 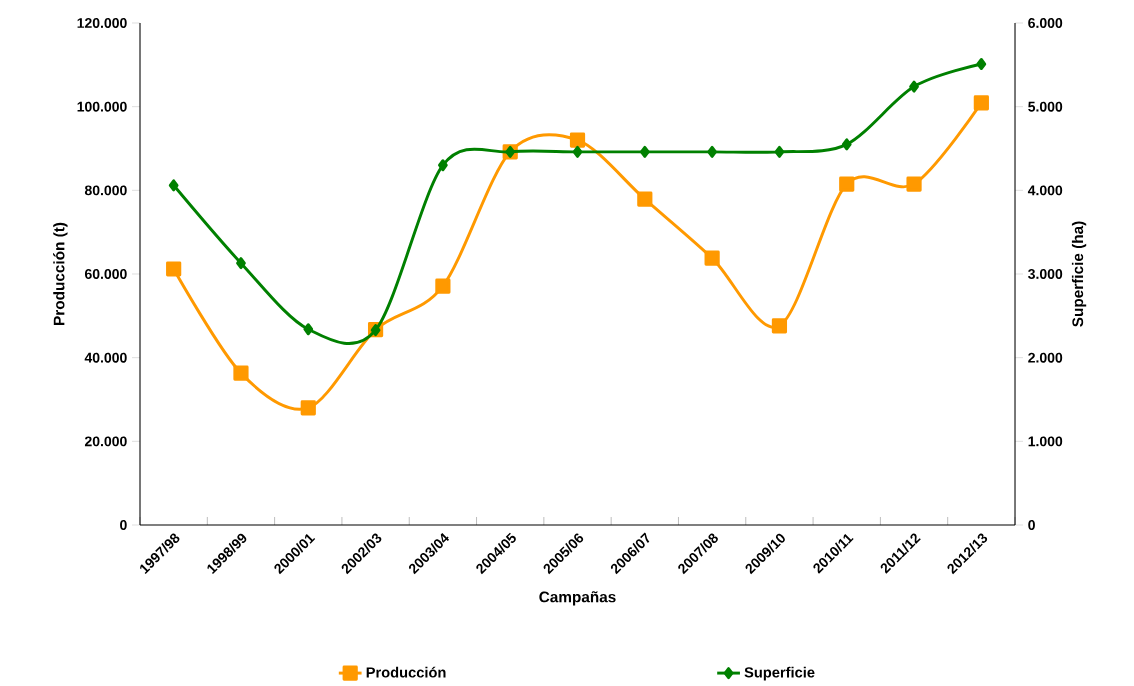 What do you see at coordinates (1045, 357) in the screenshot?
I see `y2-tick-label: 2.000` at bounding box center [1045, 357].